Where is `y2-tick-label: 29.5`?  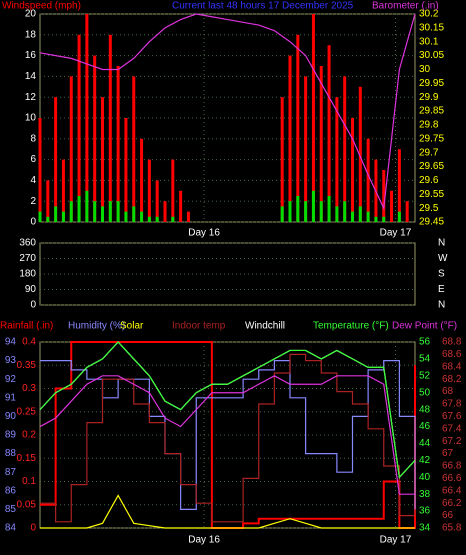 y2-tick-label: 29.5 is located at coordinates (429, 208).